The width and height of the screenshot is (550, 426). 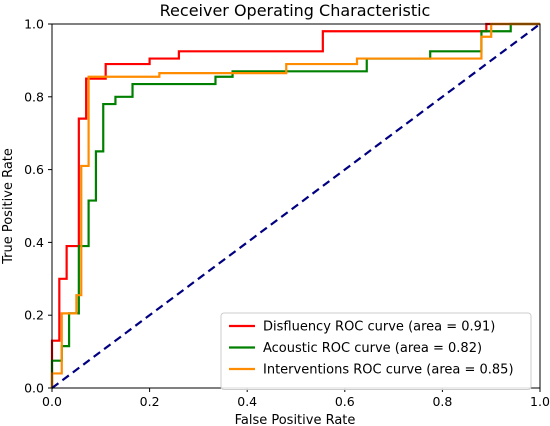 I want to click on x-tick-label: 1.0, so click(x=540, y=401).